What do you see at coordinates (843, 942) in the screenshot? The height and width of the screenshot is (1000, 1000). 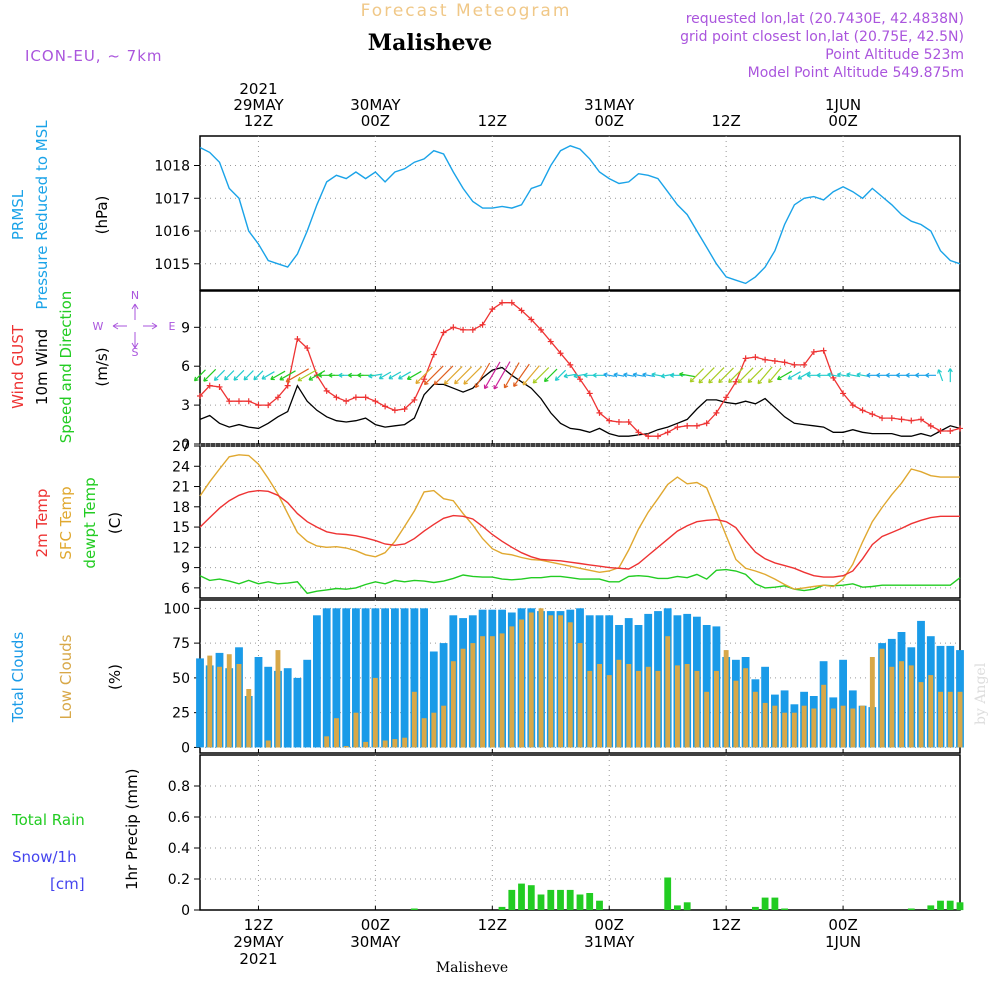 I see `bottom-time-label: 1JUN` at bounding box center [843, 942].